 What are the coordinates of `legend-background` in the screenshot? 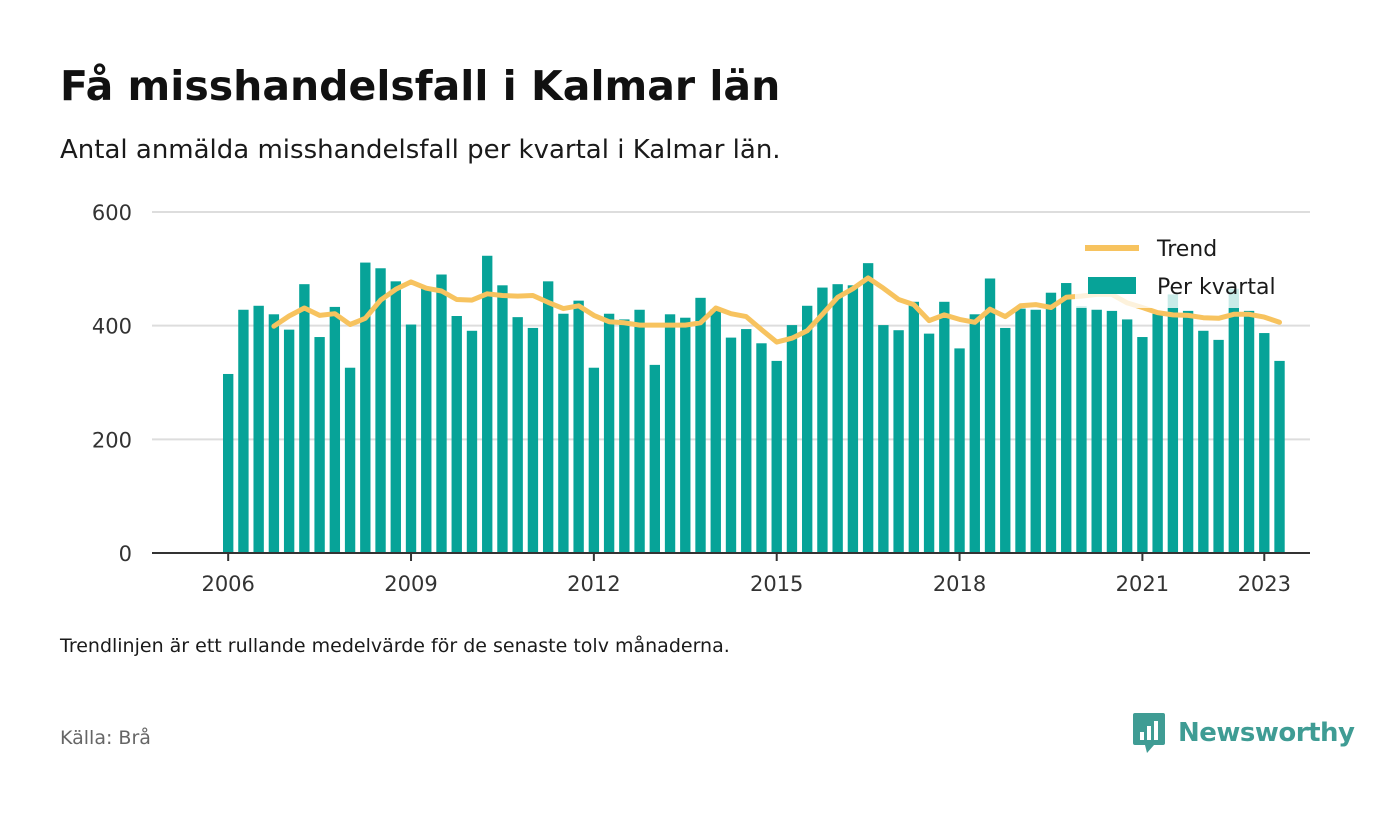 It's located at (1185, 268).